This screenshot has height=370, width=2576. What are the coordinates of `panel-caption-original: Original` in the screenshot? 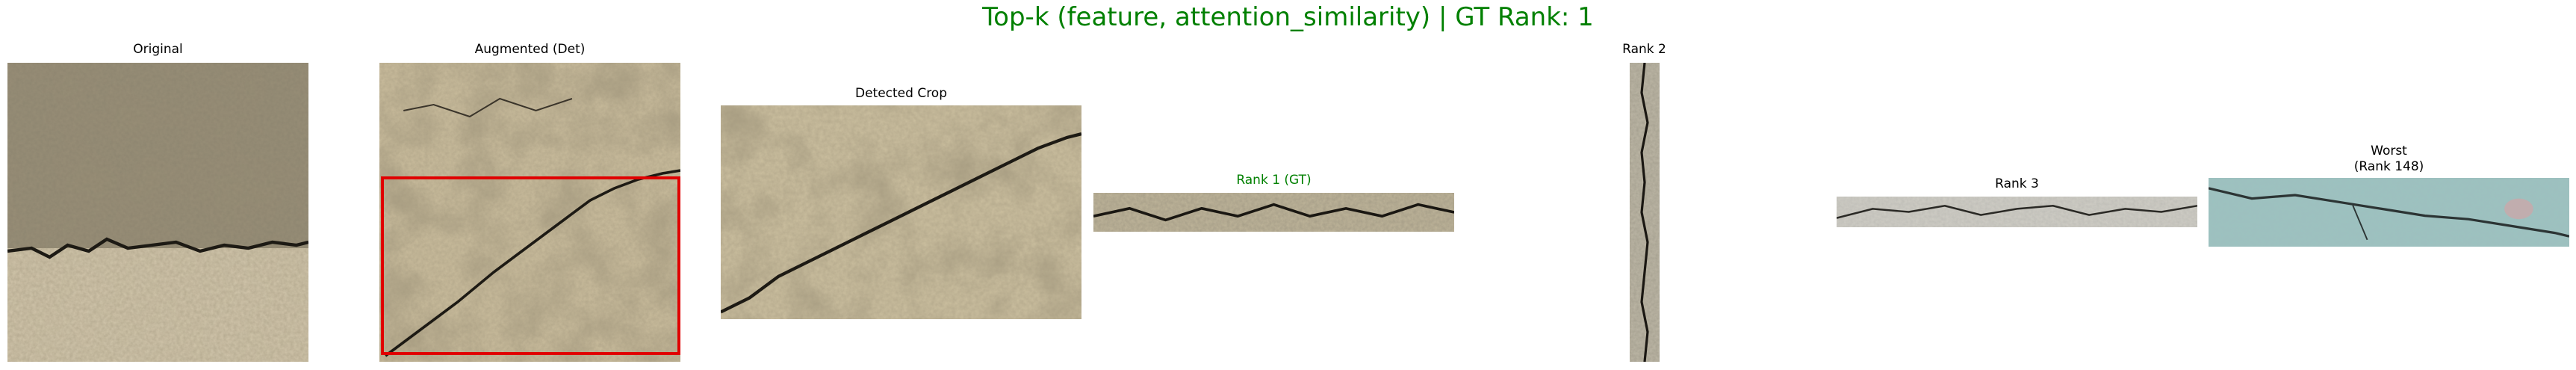 It's located at (158, 50).